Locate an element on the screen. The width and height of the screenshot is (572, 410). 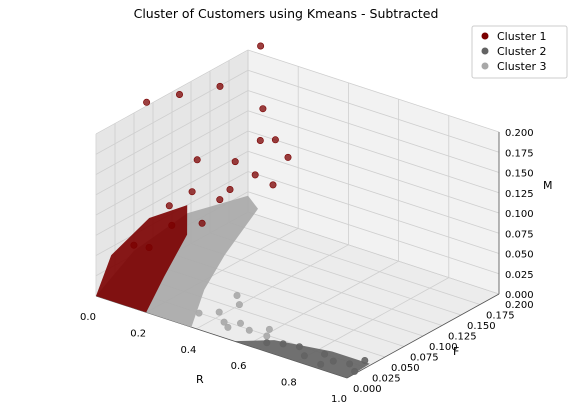
x-tick-label: 0.2 is located at coordinates (138, 333).